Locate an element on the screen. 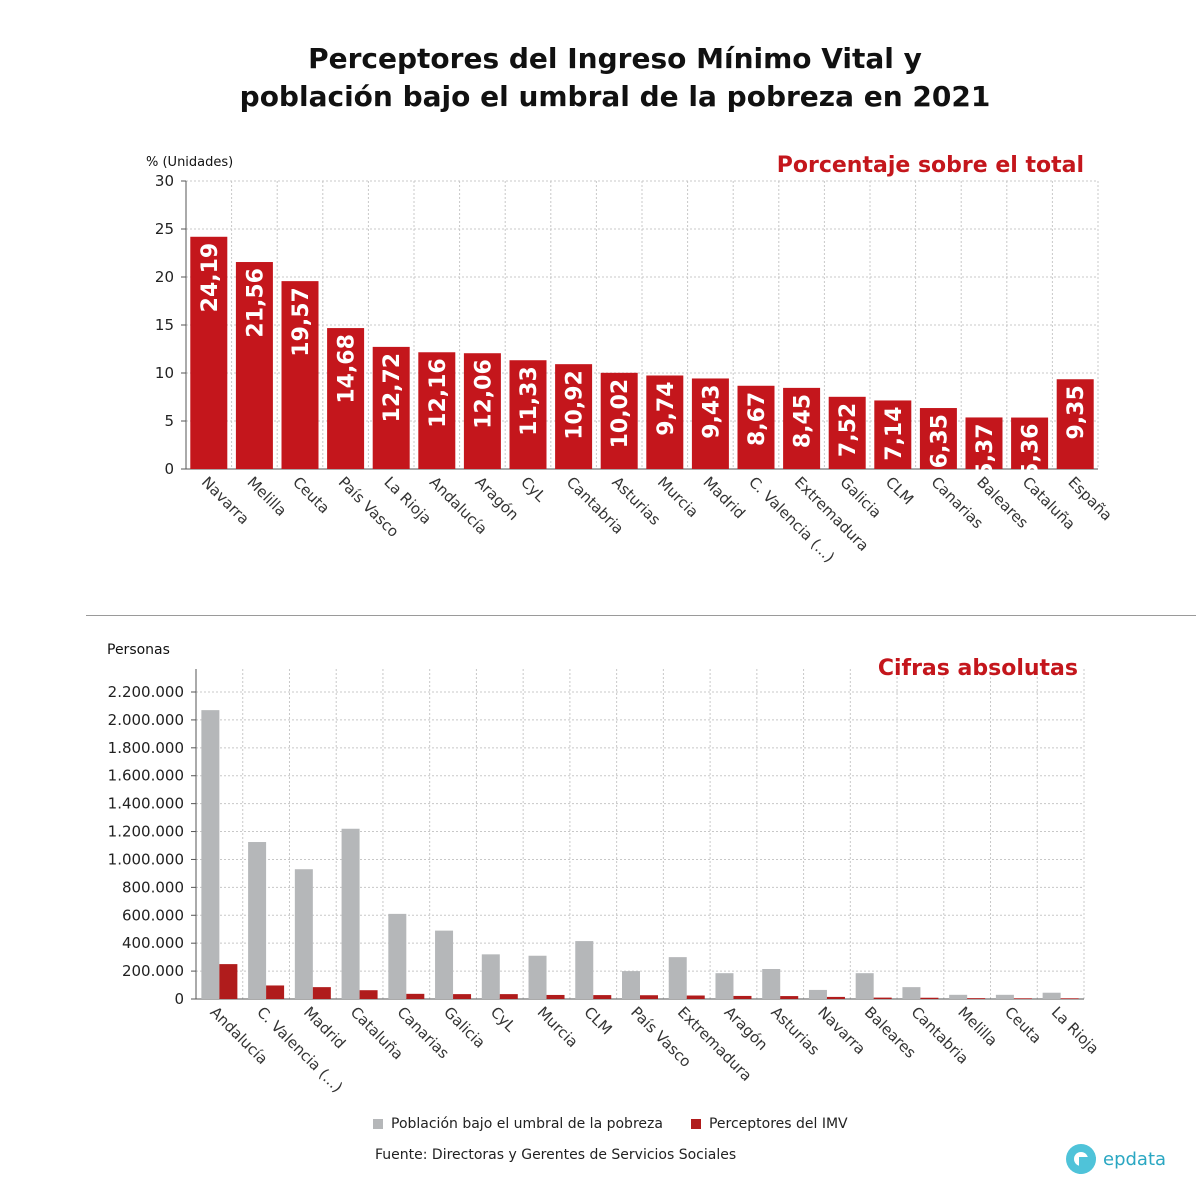 This screenshot has height=1200, width=1200. y-tick-label: 1.800.000 is located at coordinates (146, 748).